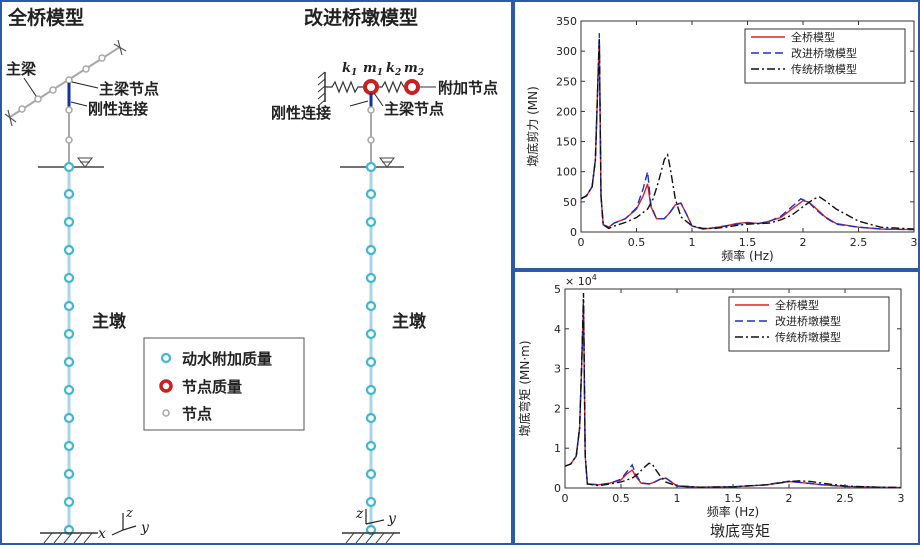 This screenshot has height=547, width=920. Describe the element at coordinates (197, 414) in the screenshot. I see `legend-node-label: 节点` at that location.